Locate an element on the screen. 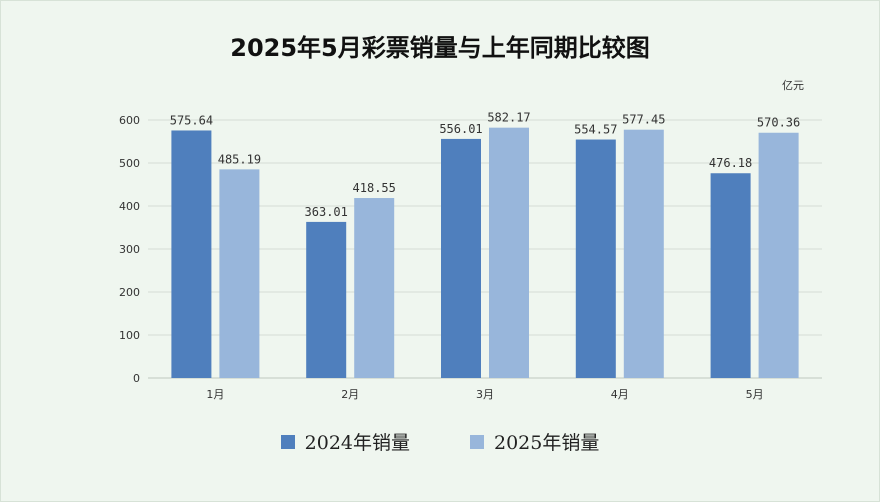 This screenshot has width=880, height=502. x-tick-label-3: 3月 is located at coordinates (485, 394).